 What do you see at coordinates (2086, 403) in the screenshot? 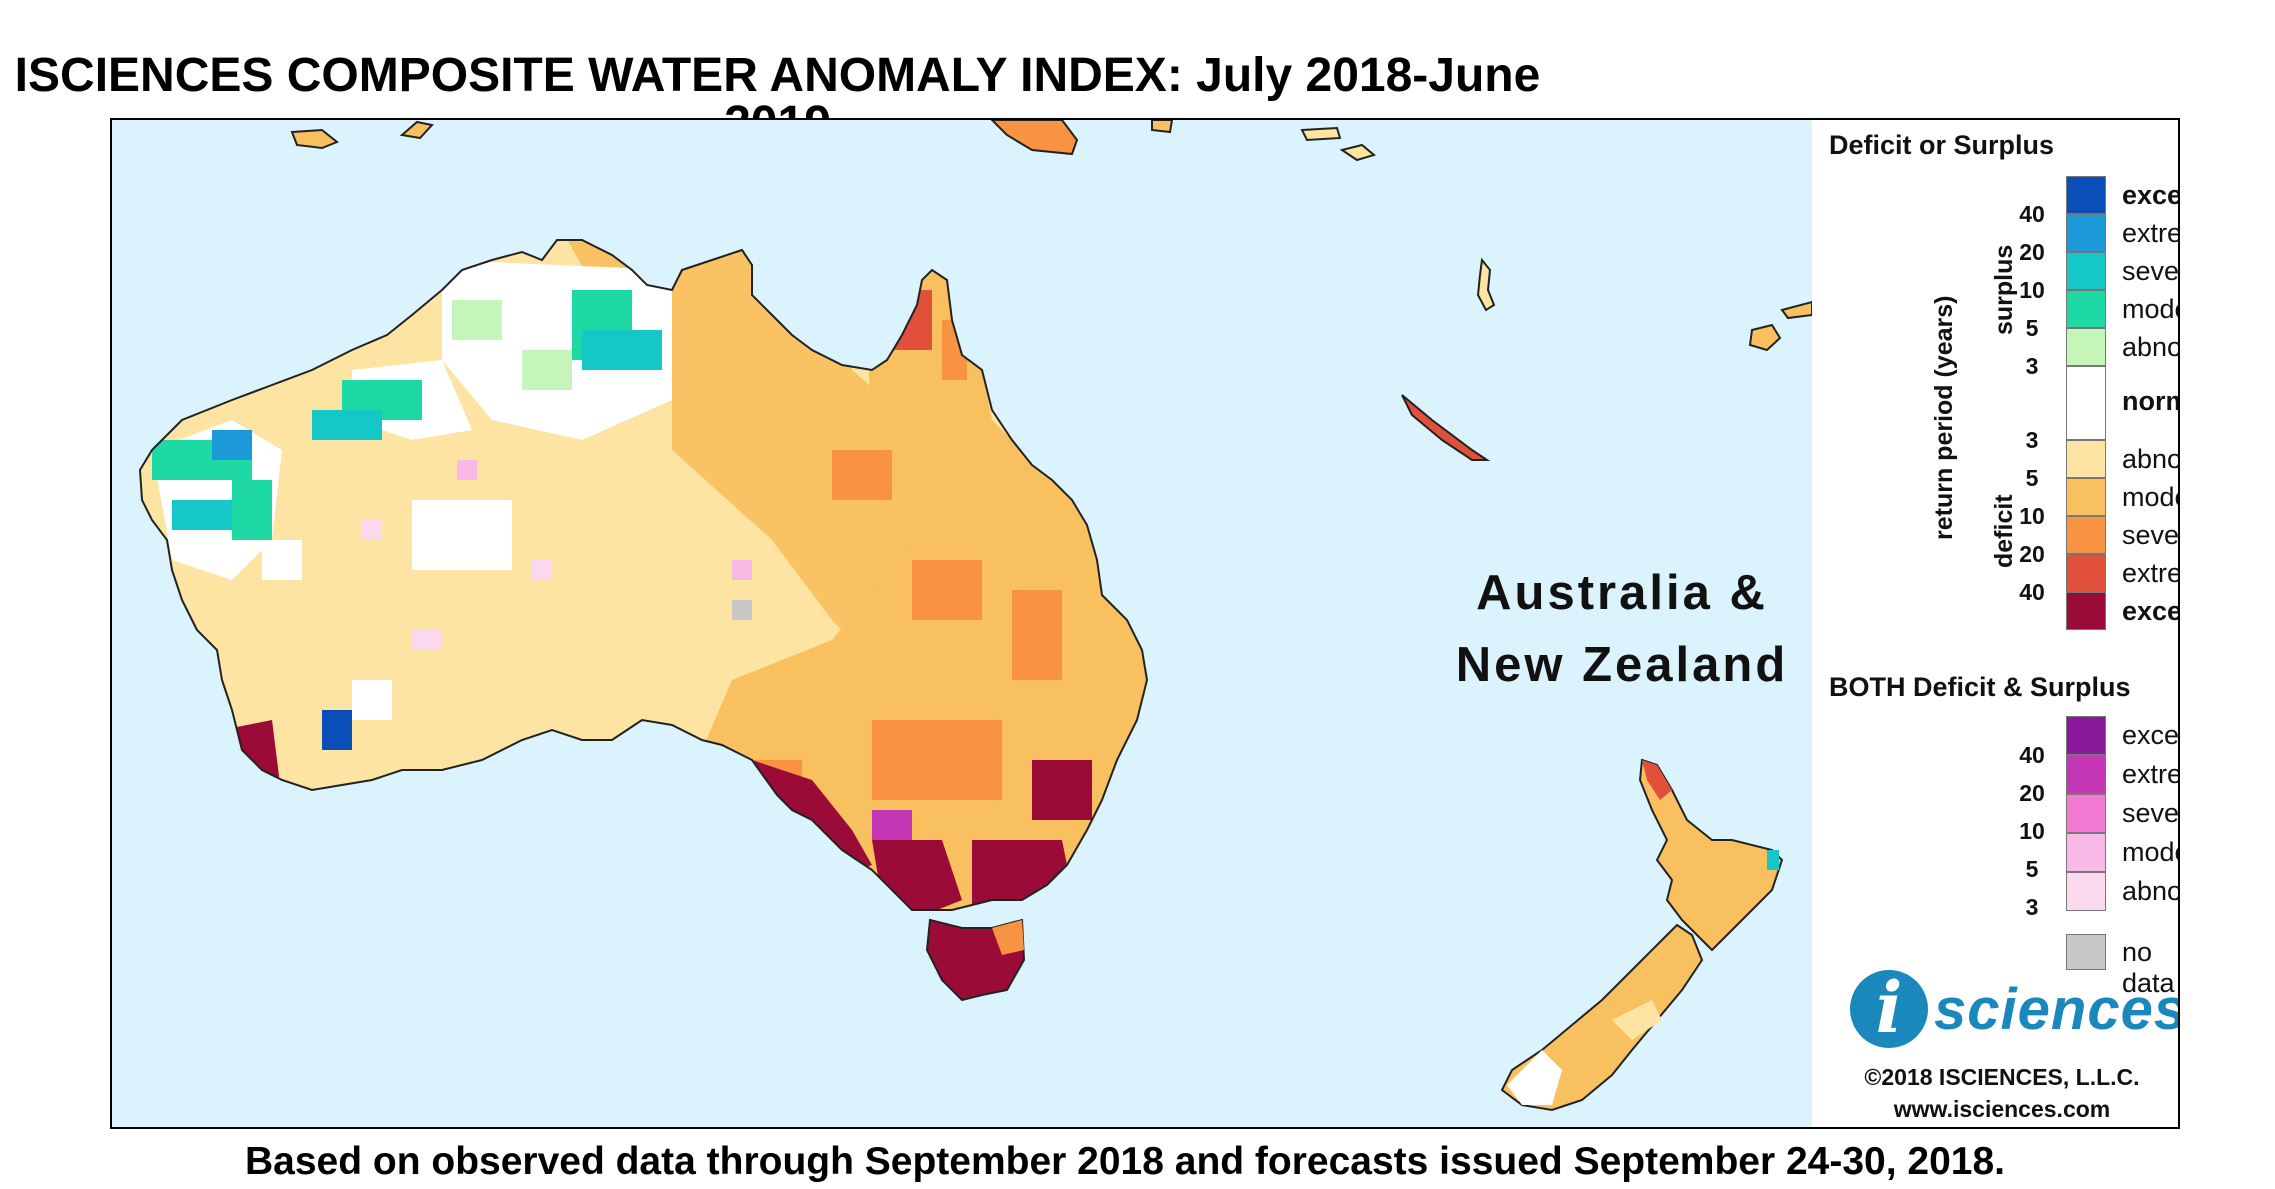
I see `normal-swatch` at bounding box center [2086, 403].